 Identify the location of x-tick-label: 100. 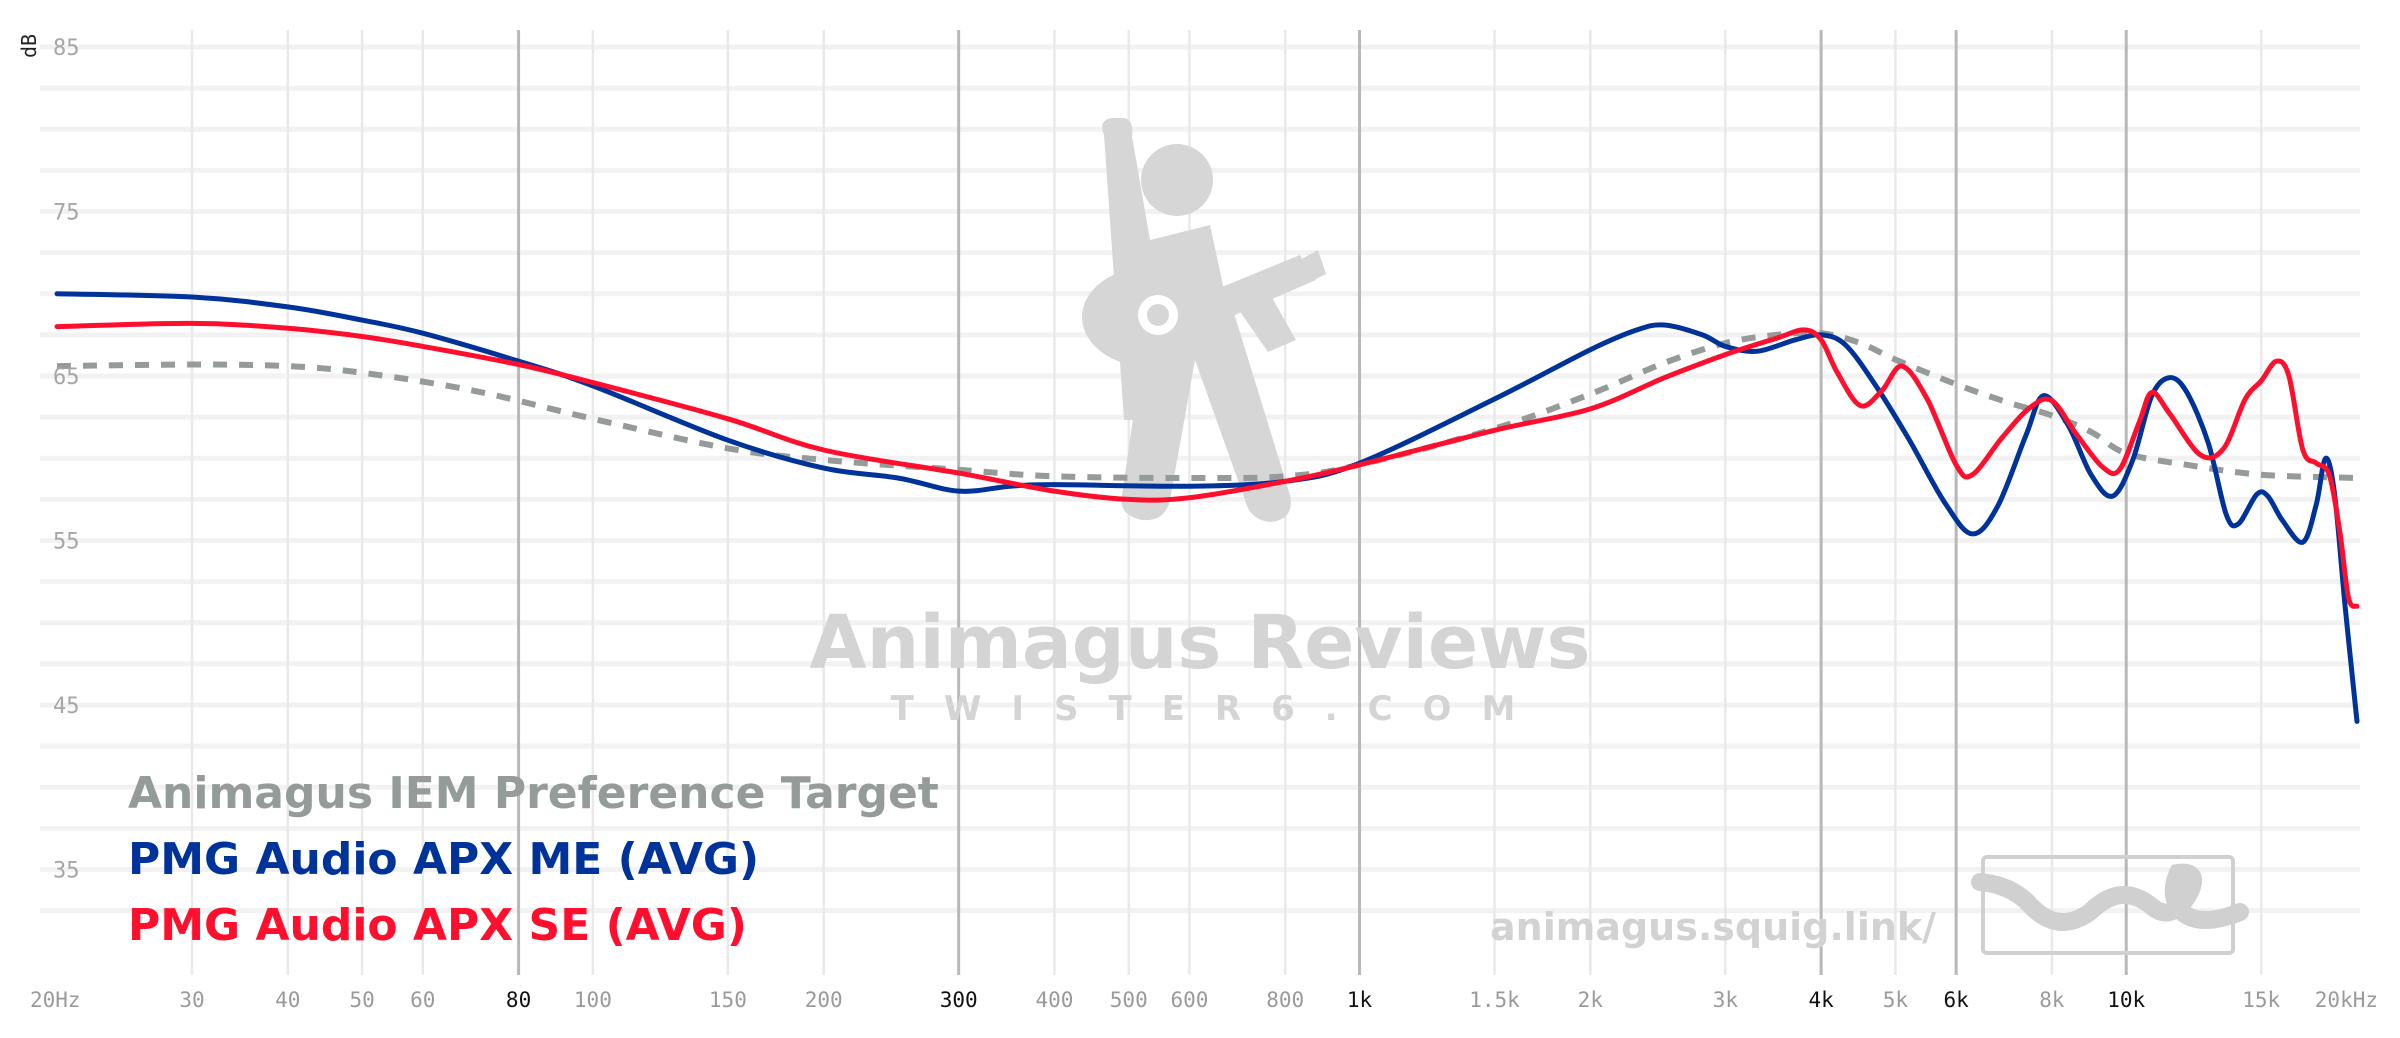
(593, 1000).